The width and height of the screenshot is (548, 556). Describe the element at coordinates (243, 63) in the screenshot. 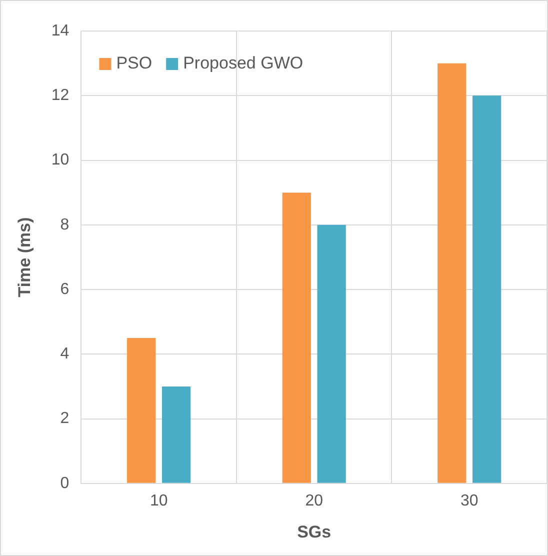

I see `legend-label: Proposed GWO` at that location.